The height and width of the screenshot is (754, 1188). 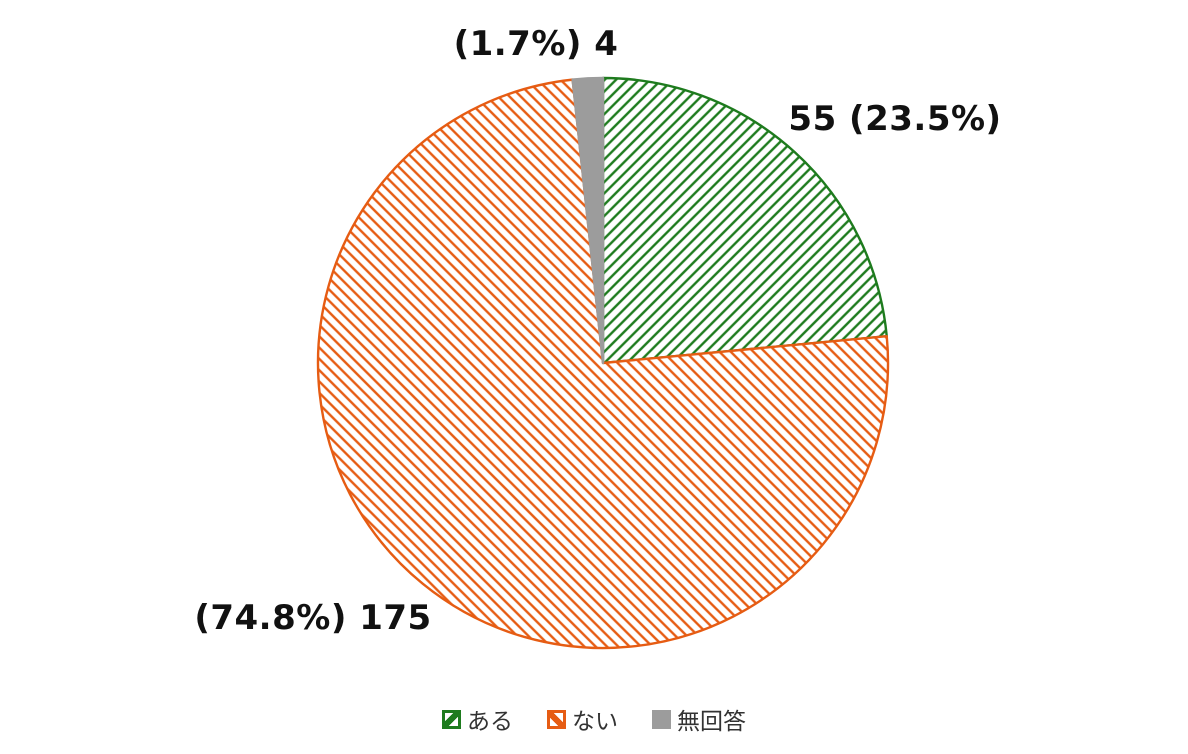 I want to click on slice-label-mukaitou: (1.7%) 4, so click(x=536, y=44).